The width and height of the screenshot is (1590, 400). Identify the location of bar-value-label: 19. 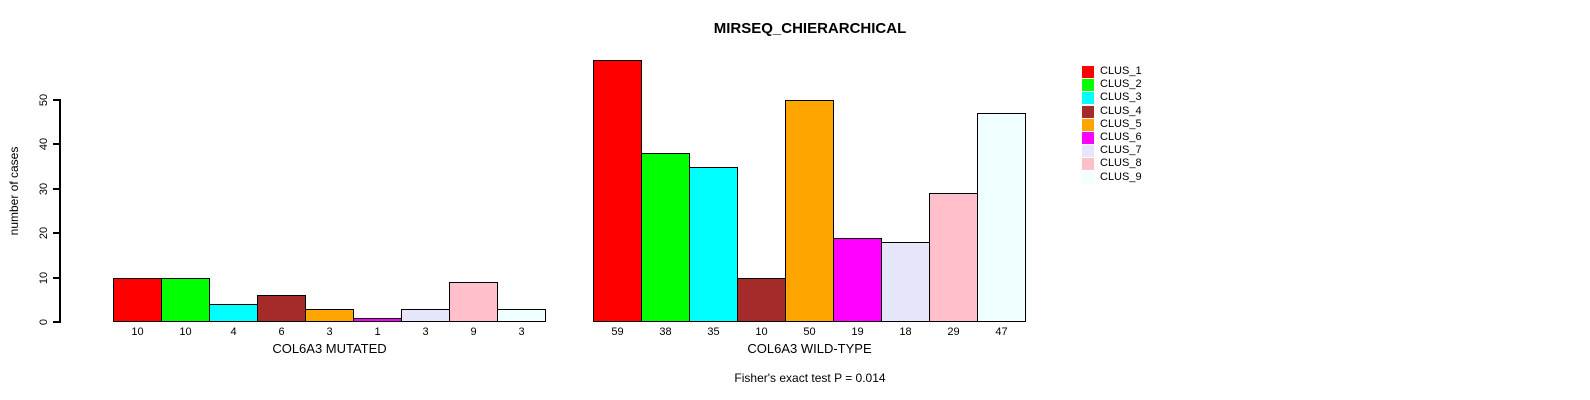
(857, 332).